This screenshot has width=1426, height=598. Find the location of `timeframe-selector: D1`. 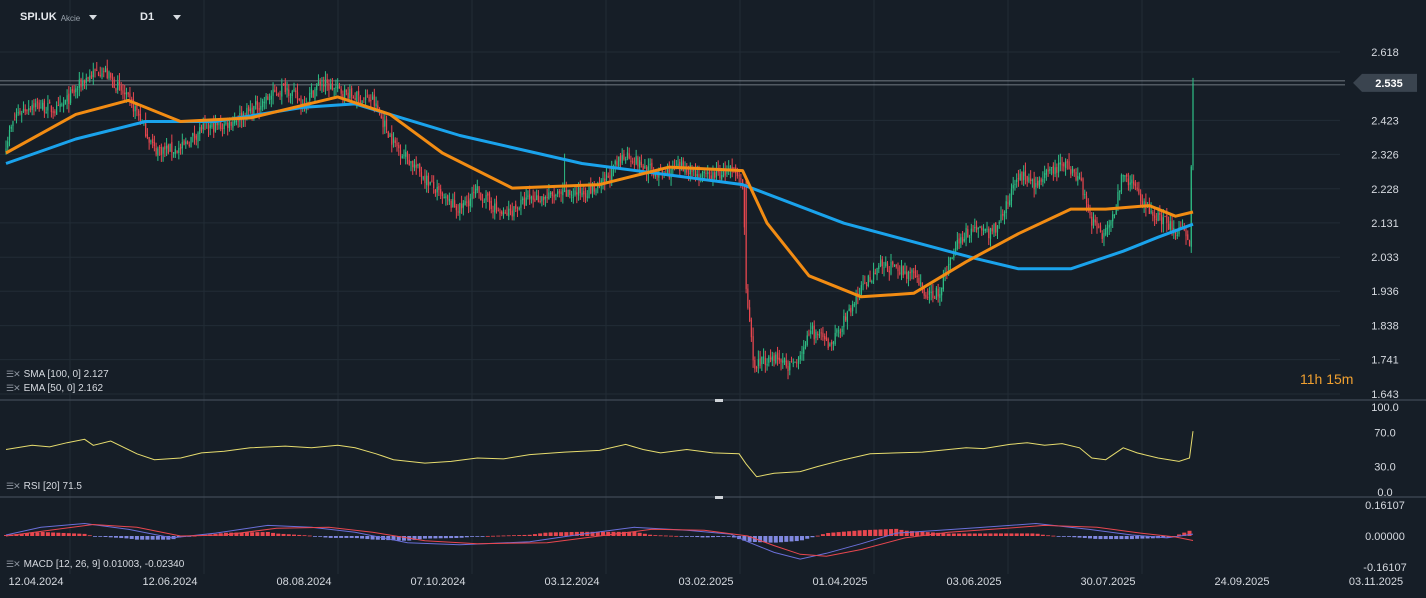

timeframe-selector: D1 is located at coordinates (161, 17).